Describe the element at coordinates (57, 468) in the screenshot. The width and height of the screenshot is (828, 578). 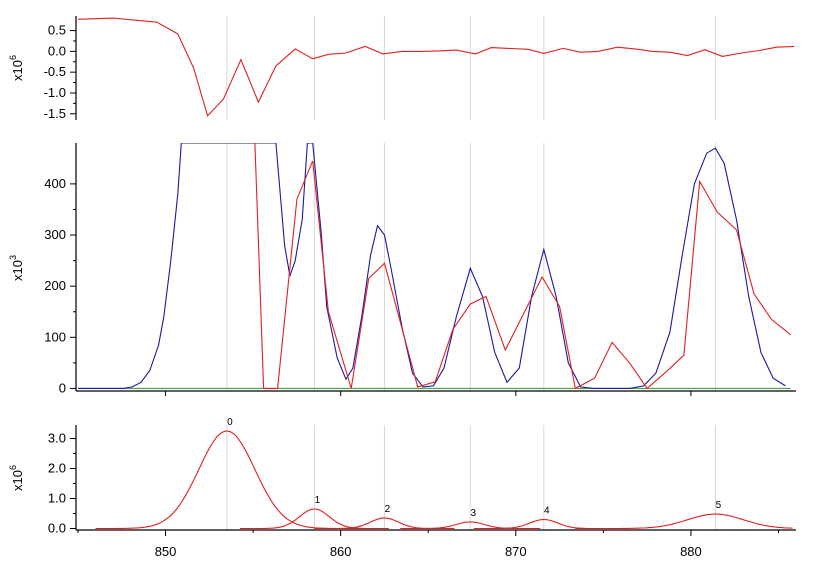
I see `y-tick-label: 2.0` at that location.